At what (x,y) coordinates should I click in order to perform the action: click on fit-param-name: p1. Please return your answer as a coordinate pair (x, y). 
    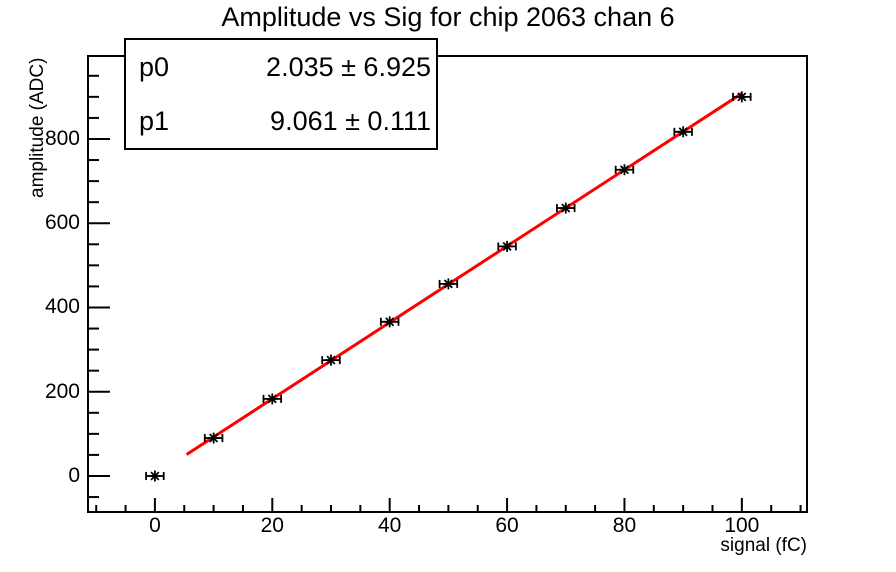
    Looking at the image, I should click on (154, 120).